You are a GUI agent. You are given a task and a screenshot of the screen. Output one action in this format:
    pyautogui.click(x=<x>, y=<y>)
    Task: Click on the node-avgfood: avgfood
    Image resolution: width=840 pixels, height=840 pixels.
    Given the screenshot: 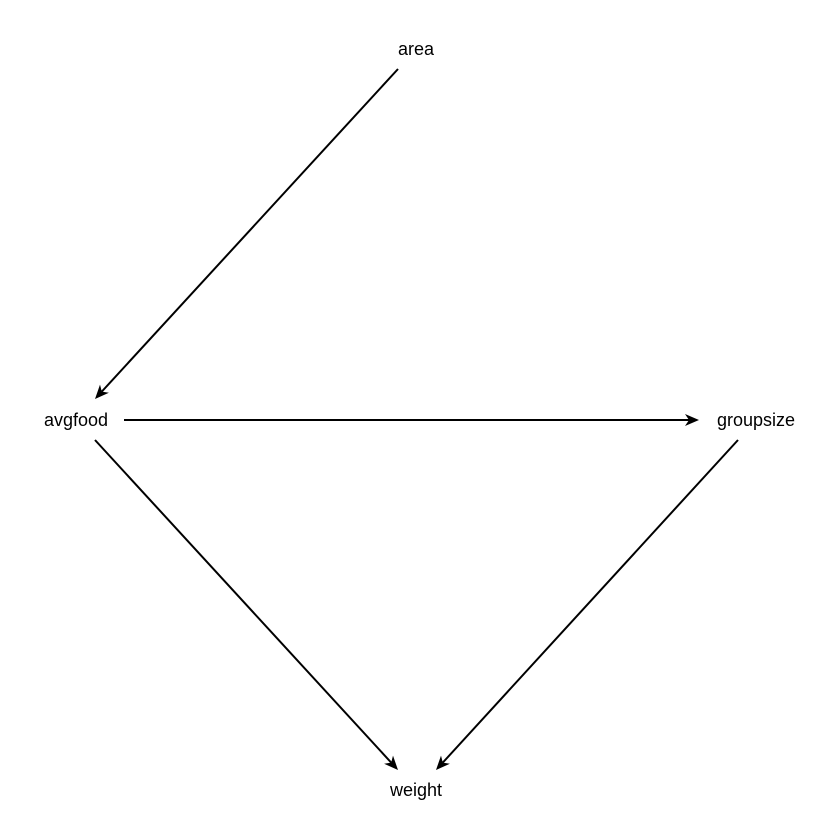 What is the action you would take?
    pyautogui.click(x=76, y=420)
    